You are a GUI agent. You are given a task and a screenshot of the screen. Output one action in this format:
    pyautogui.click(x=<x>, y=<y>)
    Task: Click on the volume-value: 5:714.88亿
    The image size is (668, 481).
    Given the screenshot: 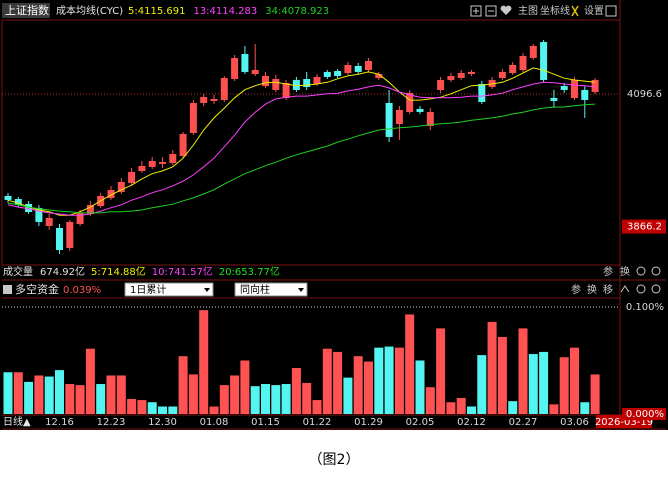 What is the action you would take?
    pyautogui.click(x=118, y=271)
    